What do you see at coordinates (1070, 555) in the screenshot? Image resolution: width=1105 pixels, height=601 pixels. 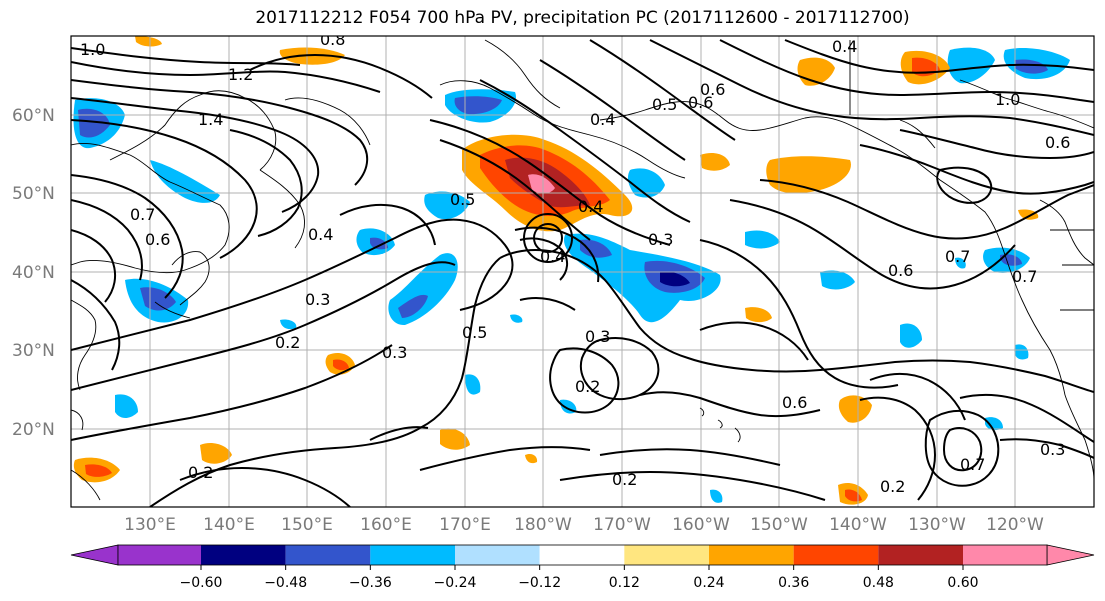 I see `colorbar-extend-high` at bounding box center [1070, 555].